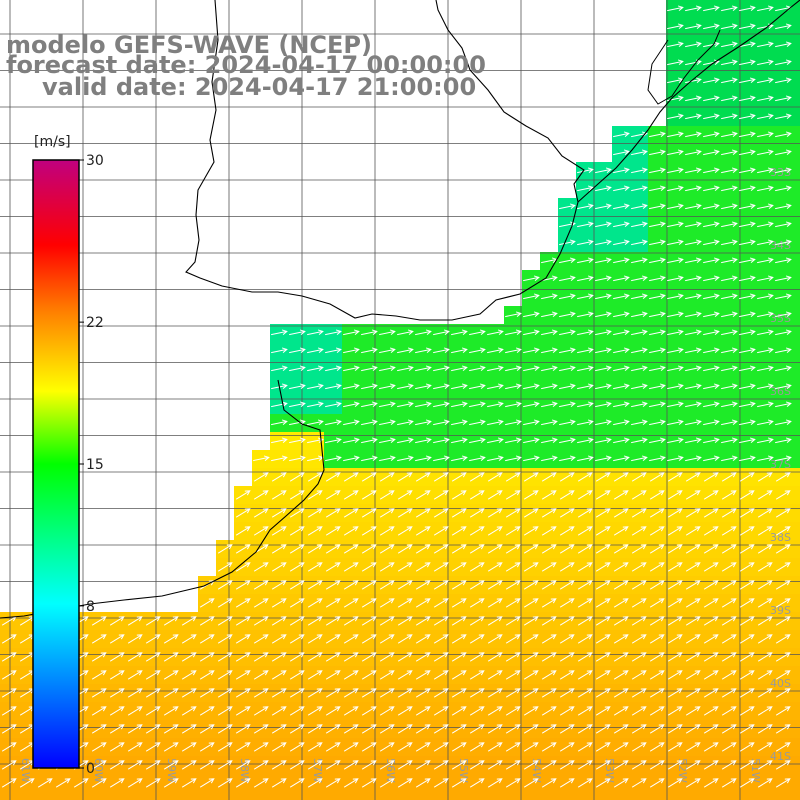 The width and height of the screenshot is (800, 800). What do you see at coordinates (390, 770) in the screenshot?
I see `lon-label: 56W` at bounding box center [390, 770].